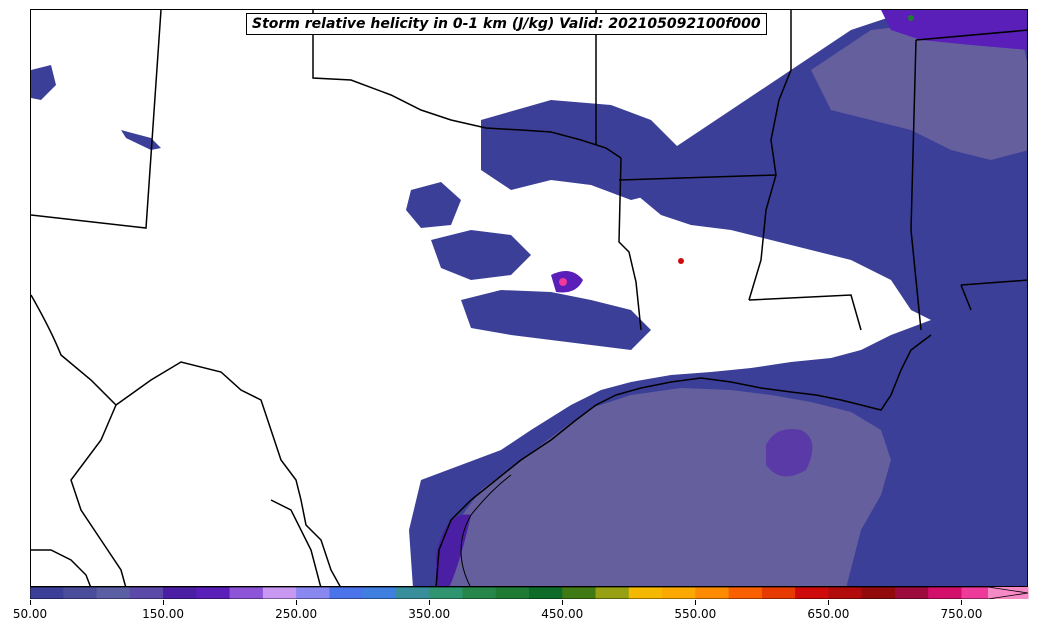 The height and width of the screenshot is (633, 1037). Describe the element at coordinates (486, 530) in the screenshot. I see `coastline-inner` at that location.